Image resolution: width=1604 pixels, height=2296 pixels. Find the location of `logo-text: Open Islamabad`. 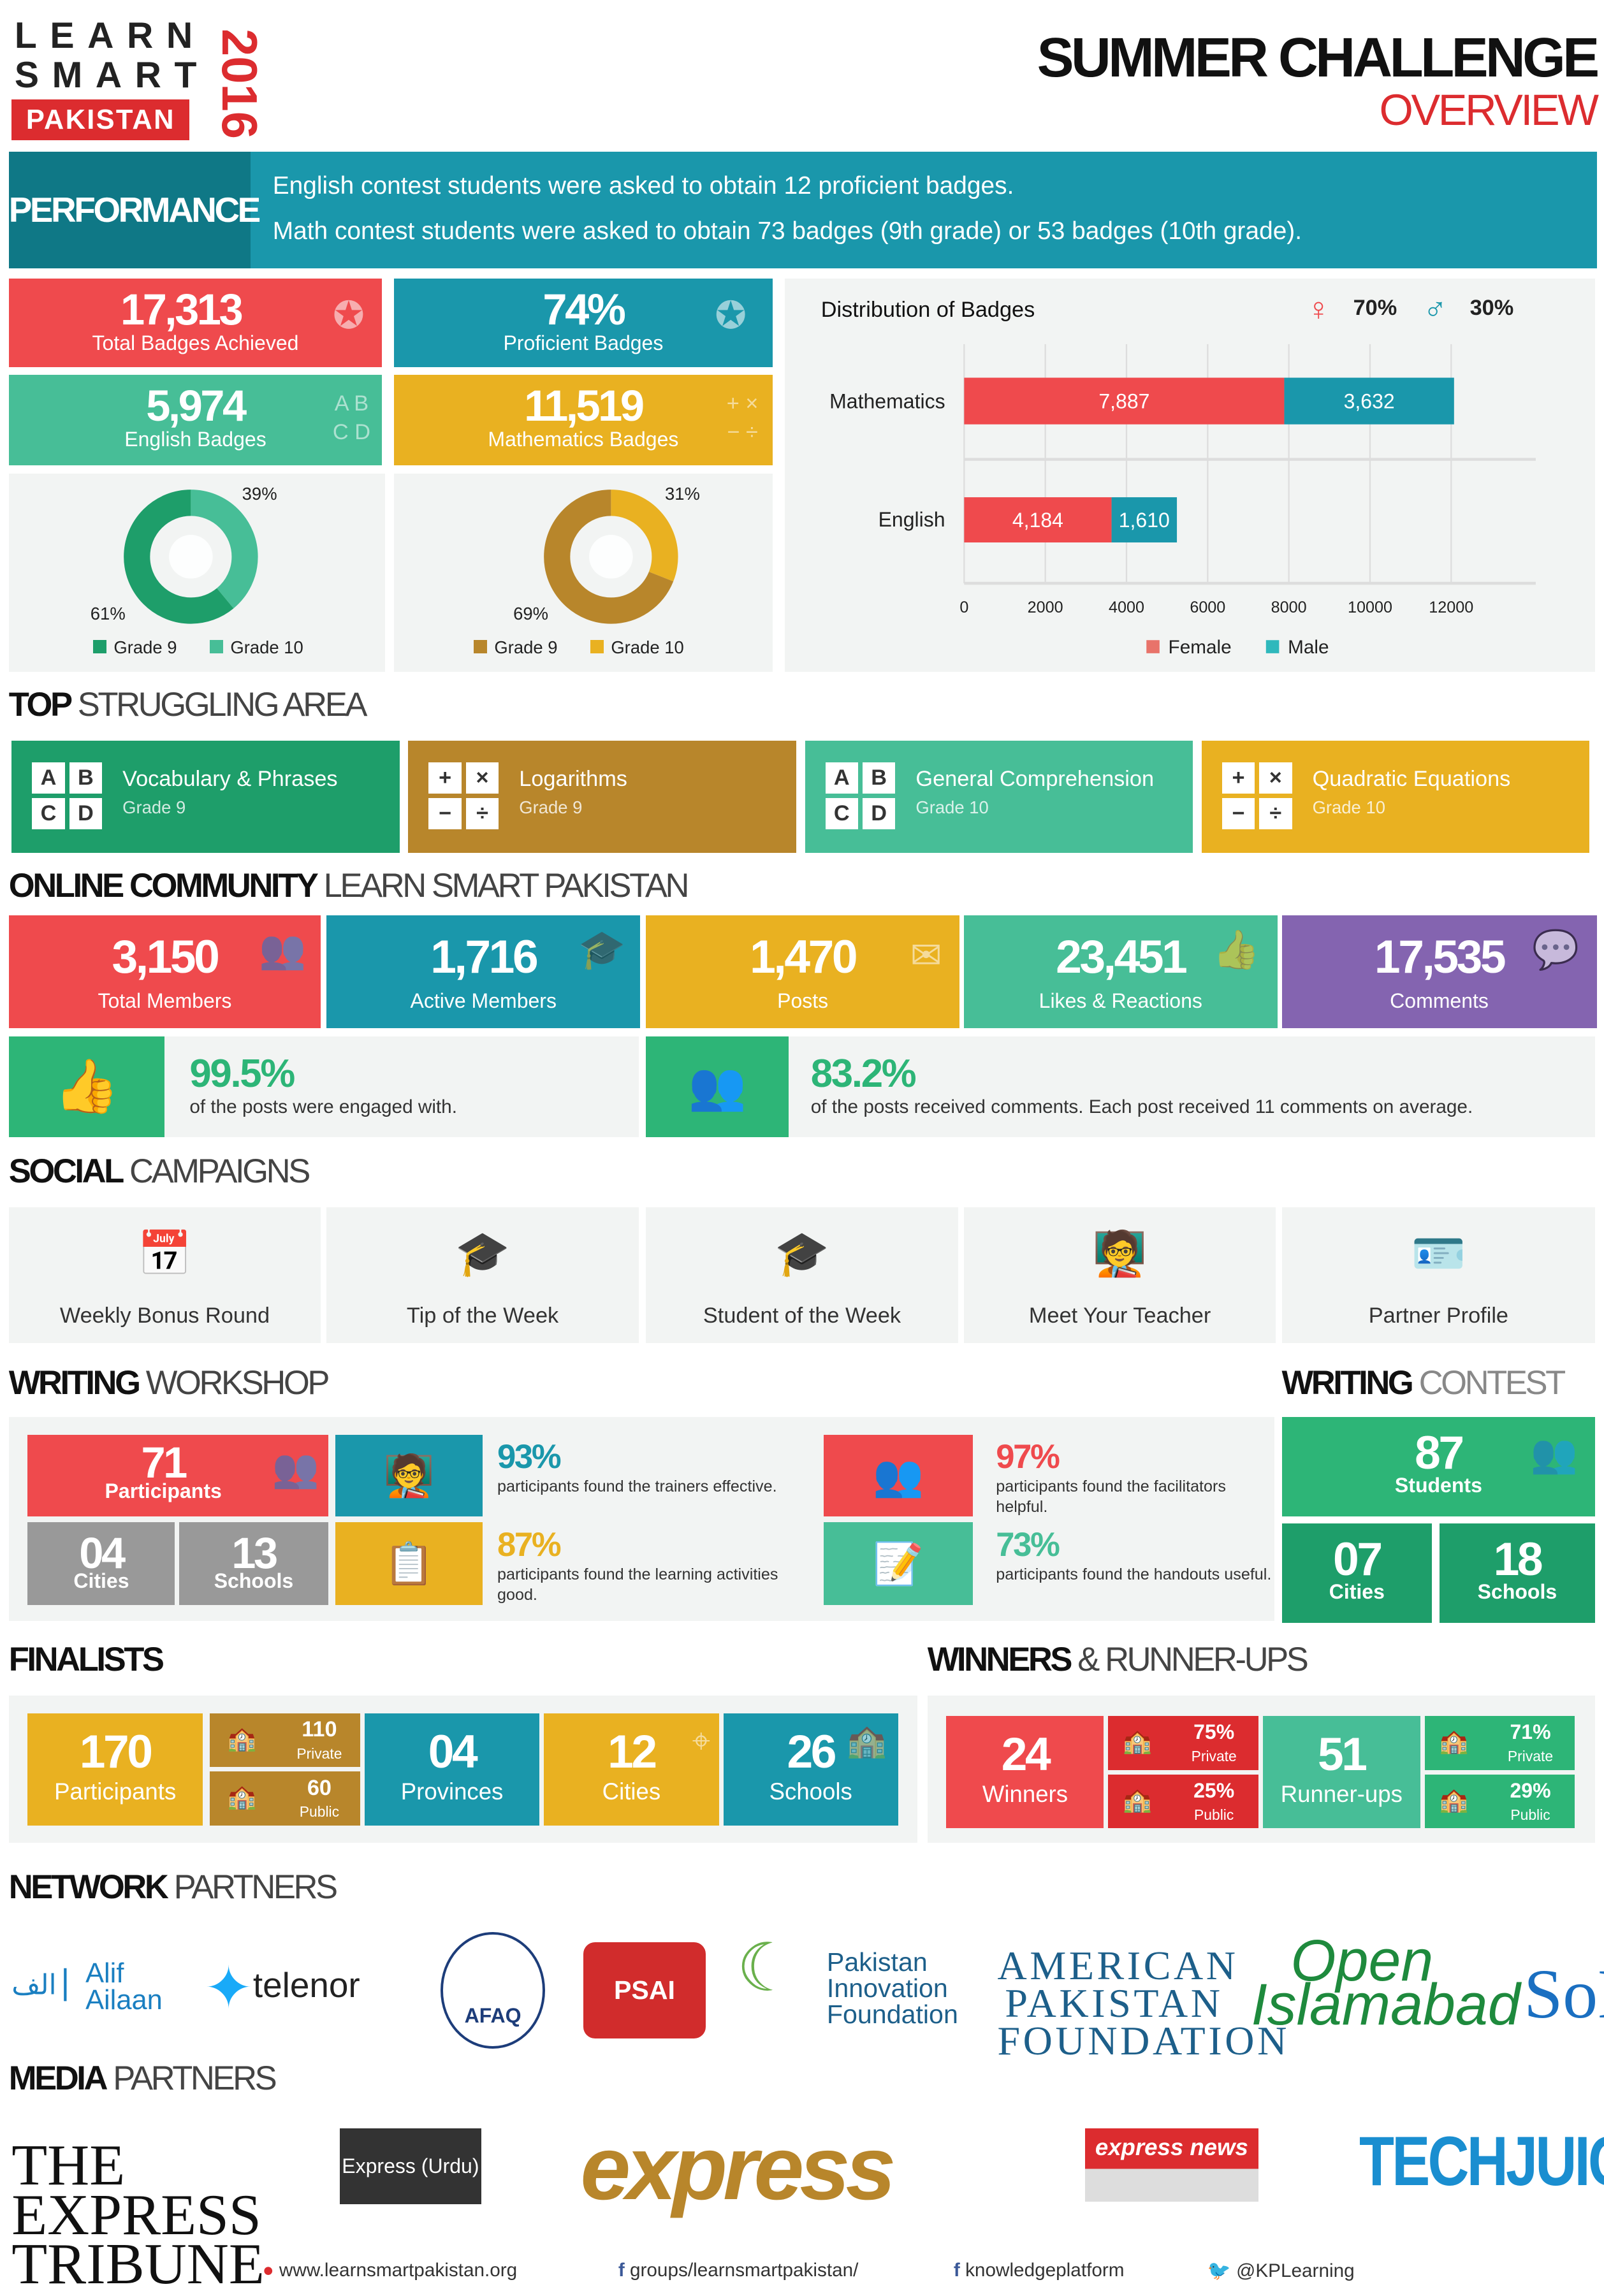

logo-text: Open Islamabad is located at coordinates (1385, 1982).